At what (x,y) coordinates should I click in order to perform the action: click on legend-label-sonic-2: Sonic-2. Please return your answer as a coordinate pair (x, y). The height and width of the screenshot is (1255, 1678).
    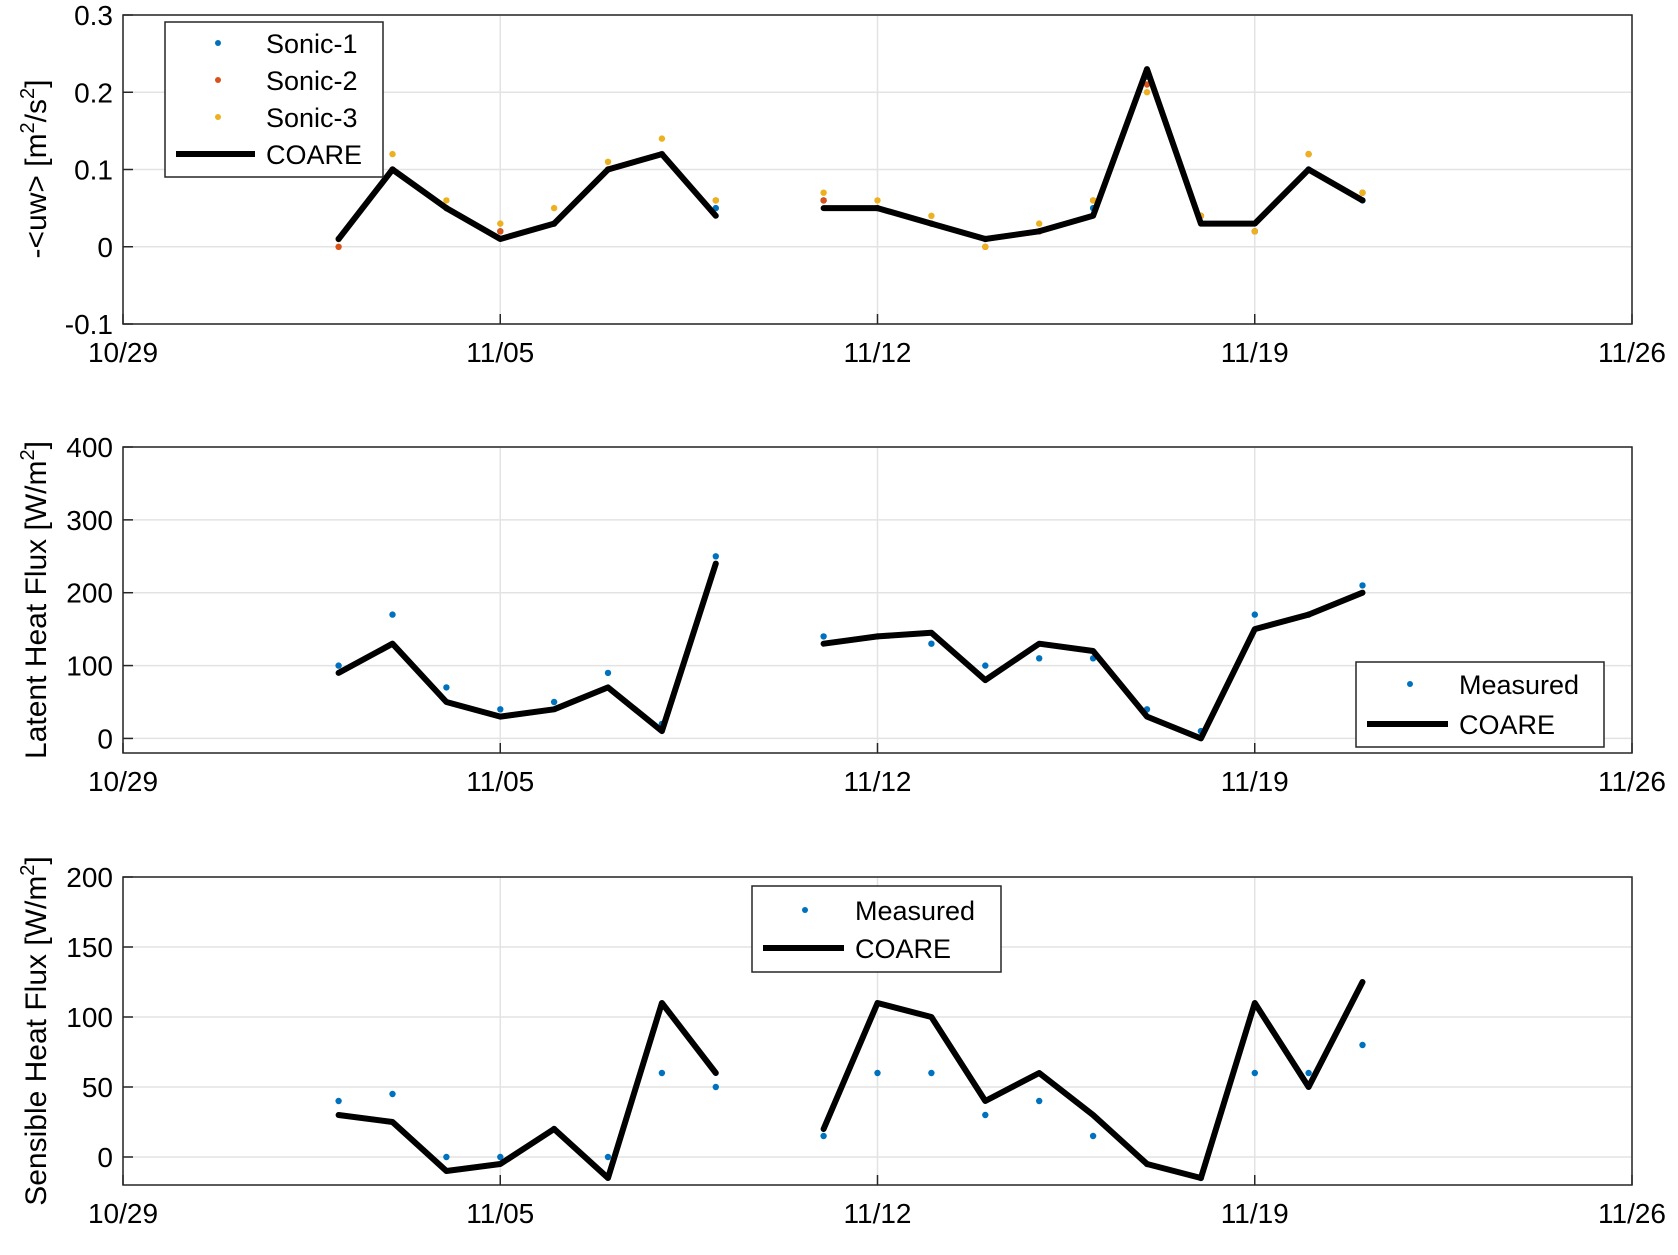
    Looking at the image, I should click on (312, 81).